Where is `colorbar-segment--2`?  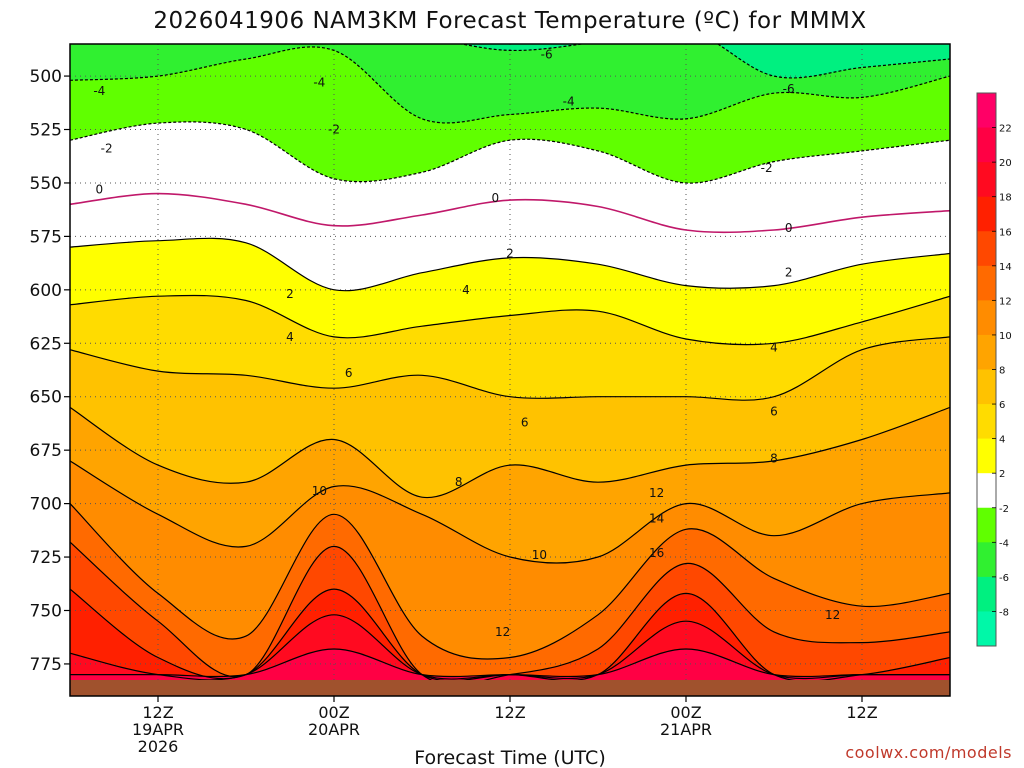
colorbar-segment--2 is located at coordinates (986, 491).